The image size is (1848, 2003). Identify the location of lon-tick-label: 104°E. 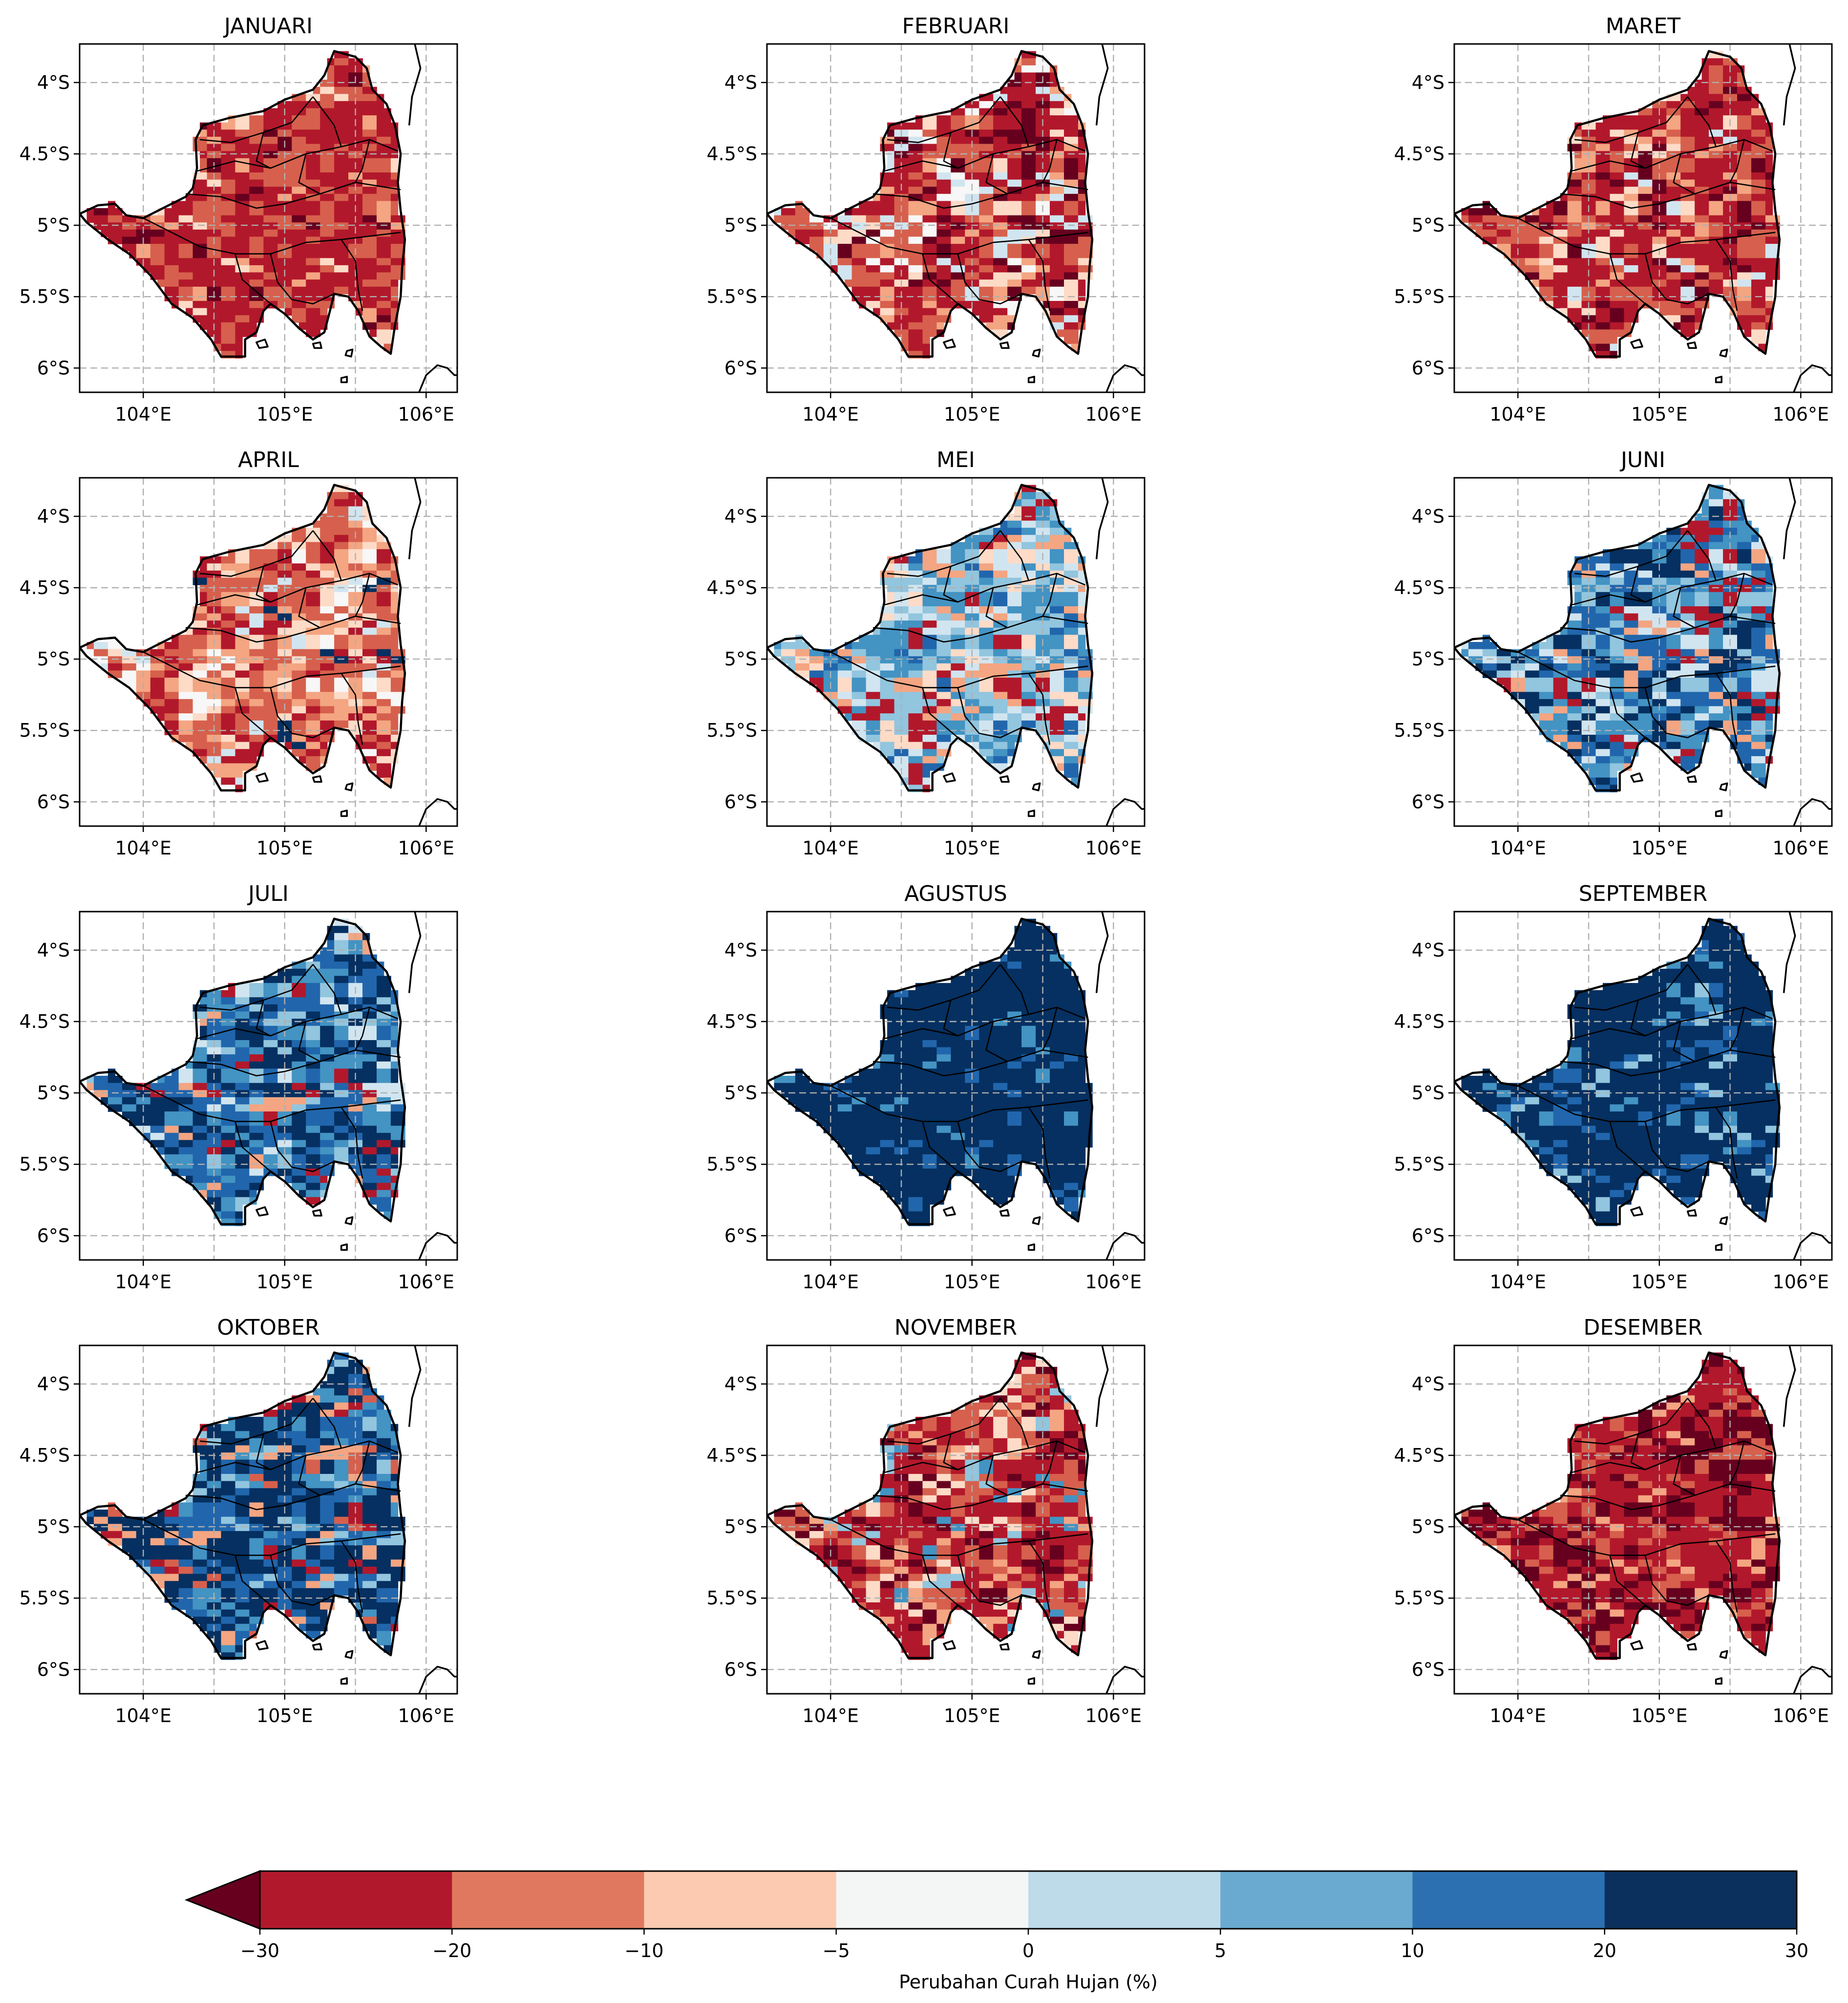
(831, 414).